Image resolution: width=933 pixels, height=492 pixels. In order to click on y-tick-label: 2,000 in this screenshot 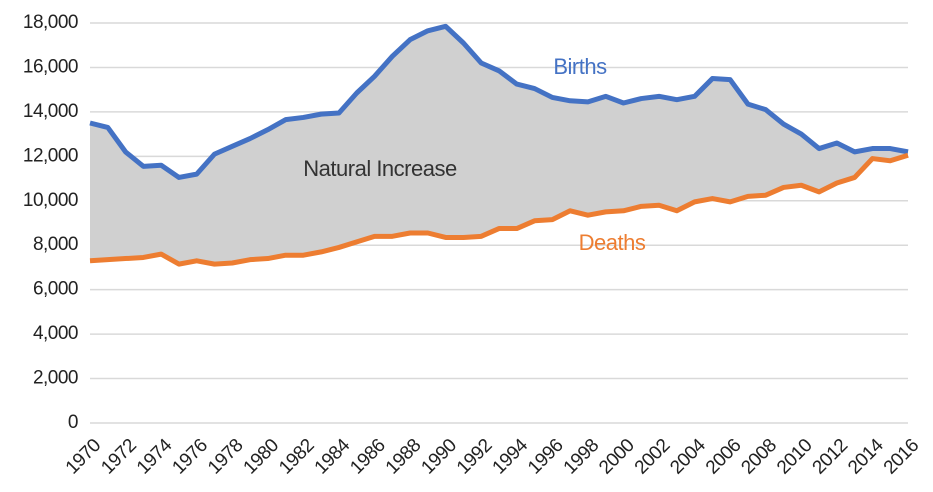, I will do `click(55, 378)`.